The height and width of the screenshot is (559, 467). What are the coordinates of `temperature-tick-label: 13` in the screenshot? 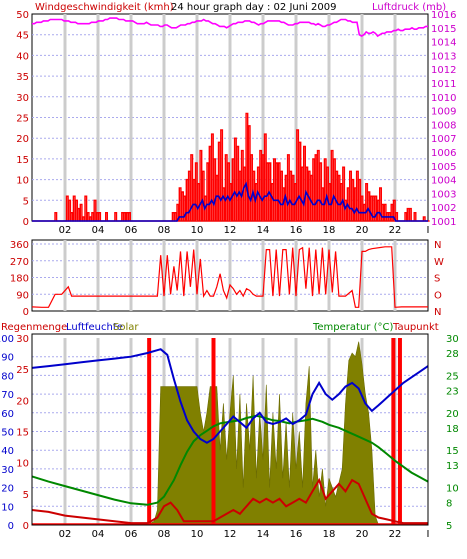 It's located at (452, 466).